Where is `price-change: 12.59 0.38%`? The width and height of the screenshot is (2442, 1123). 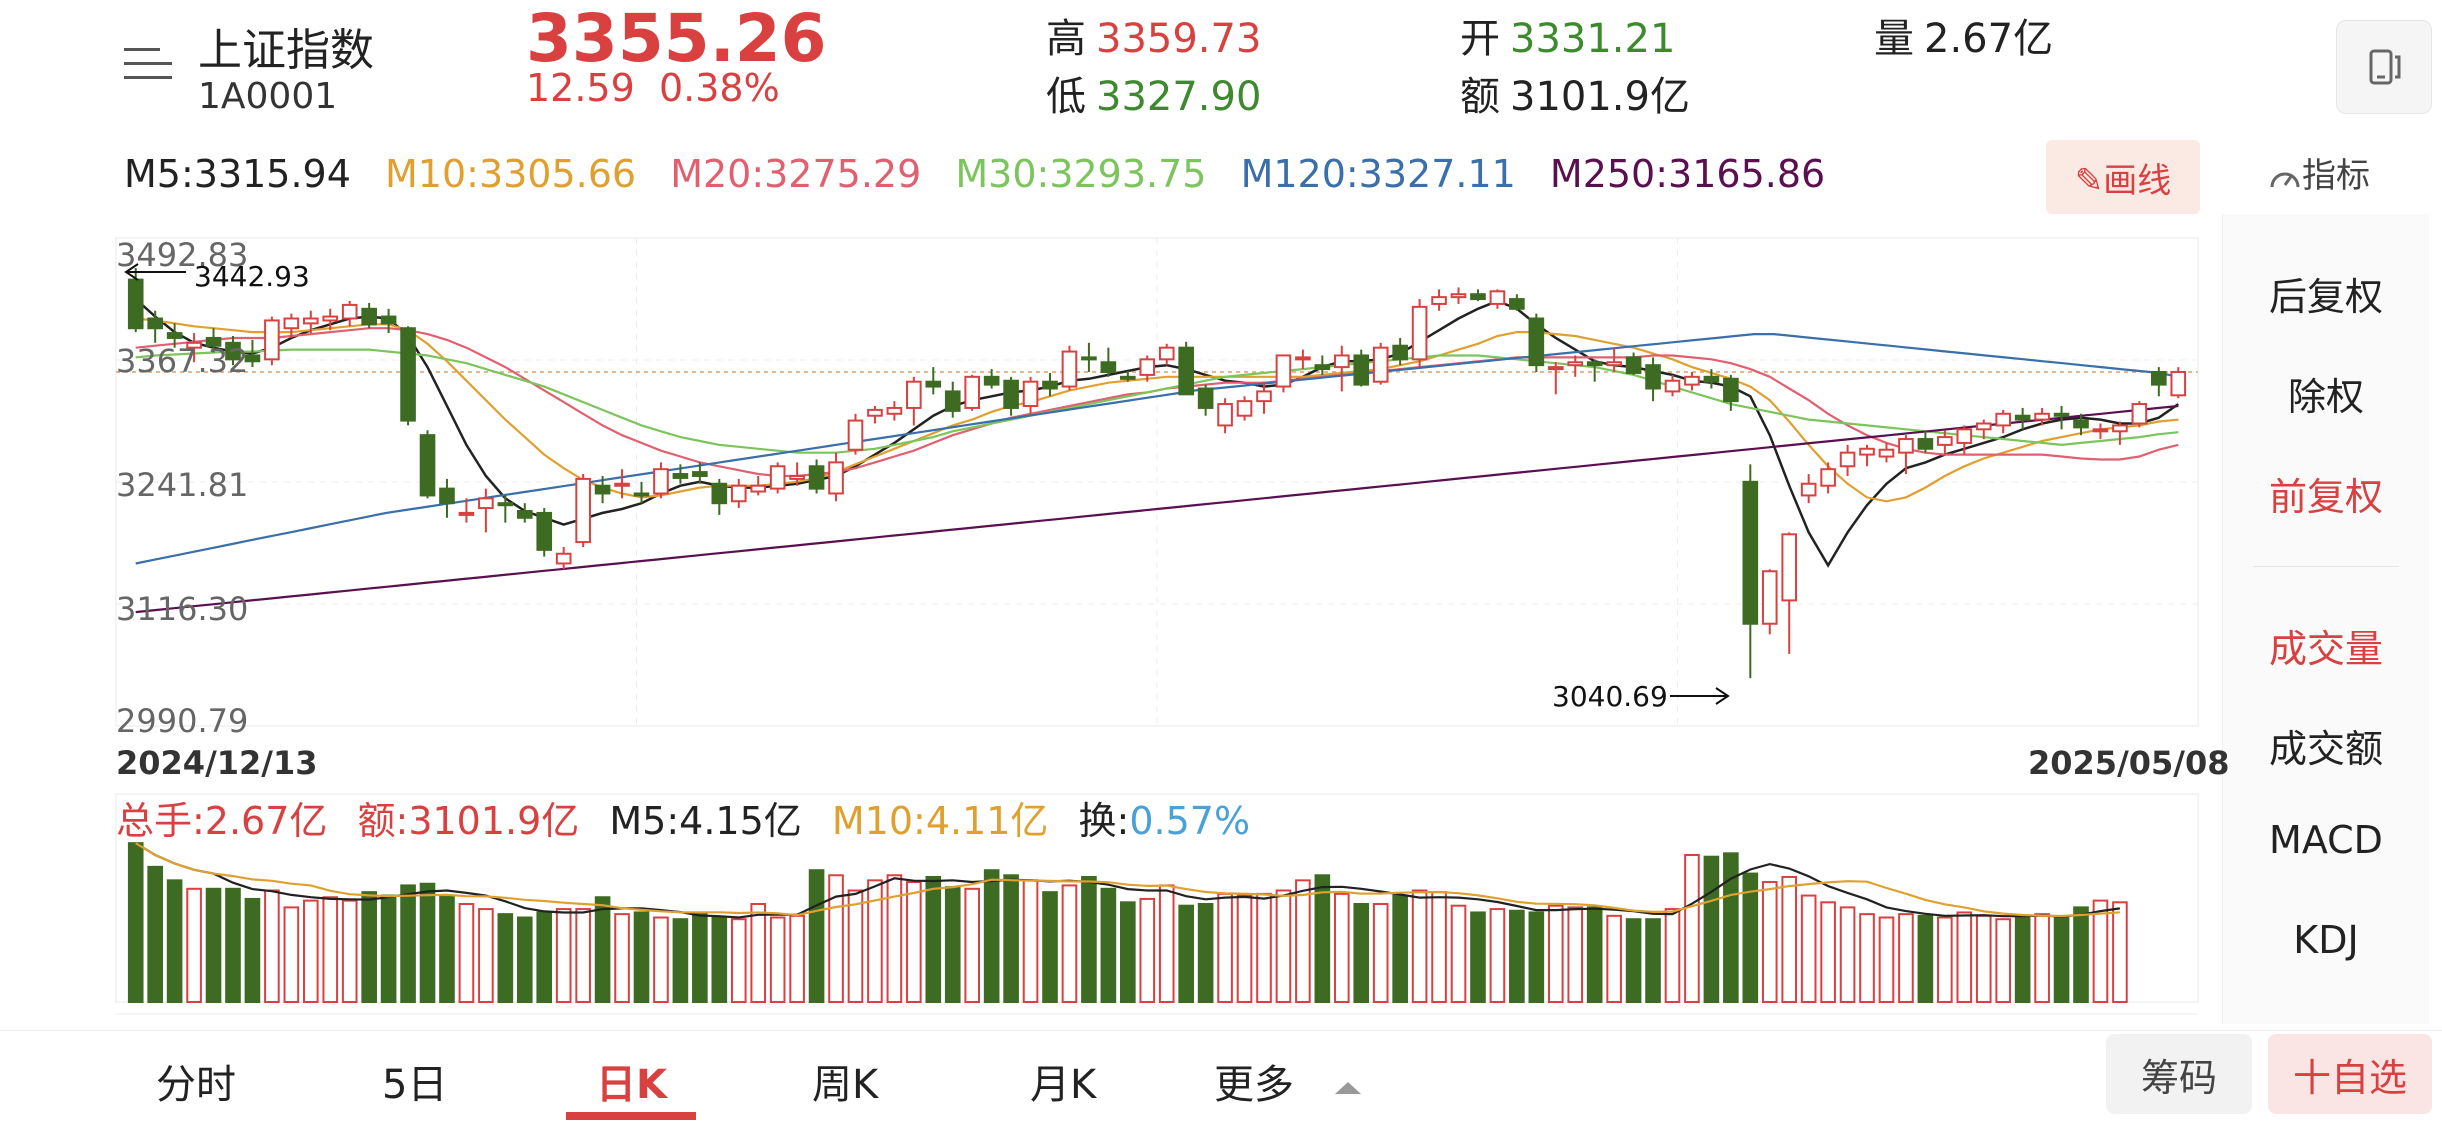 price-change: 12.59 0.38% is located at coordinates (653, 88).